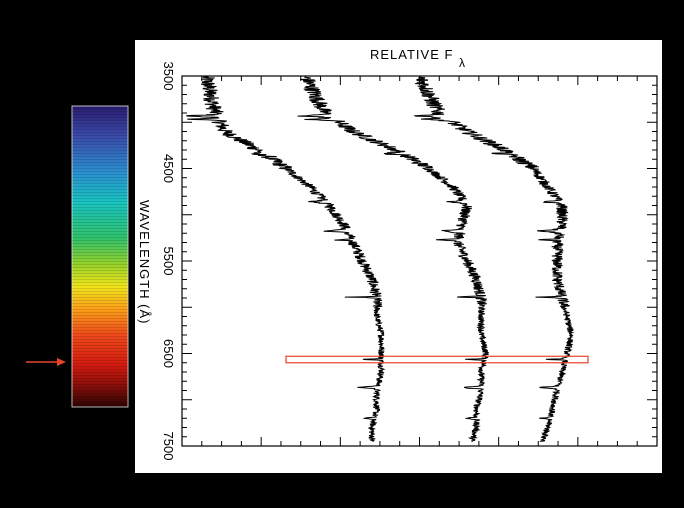  What do you see at coordinates (168, 353) in the screenshot?
I see `wavelength-tick-label: 6500` at bounding box center [168, 353].